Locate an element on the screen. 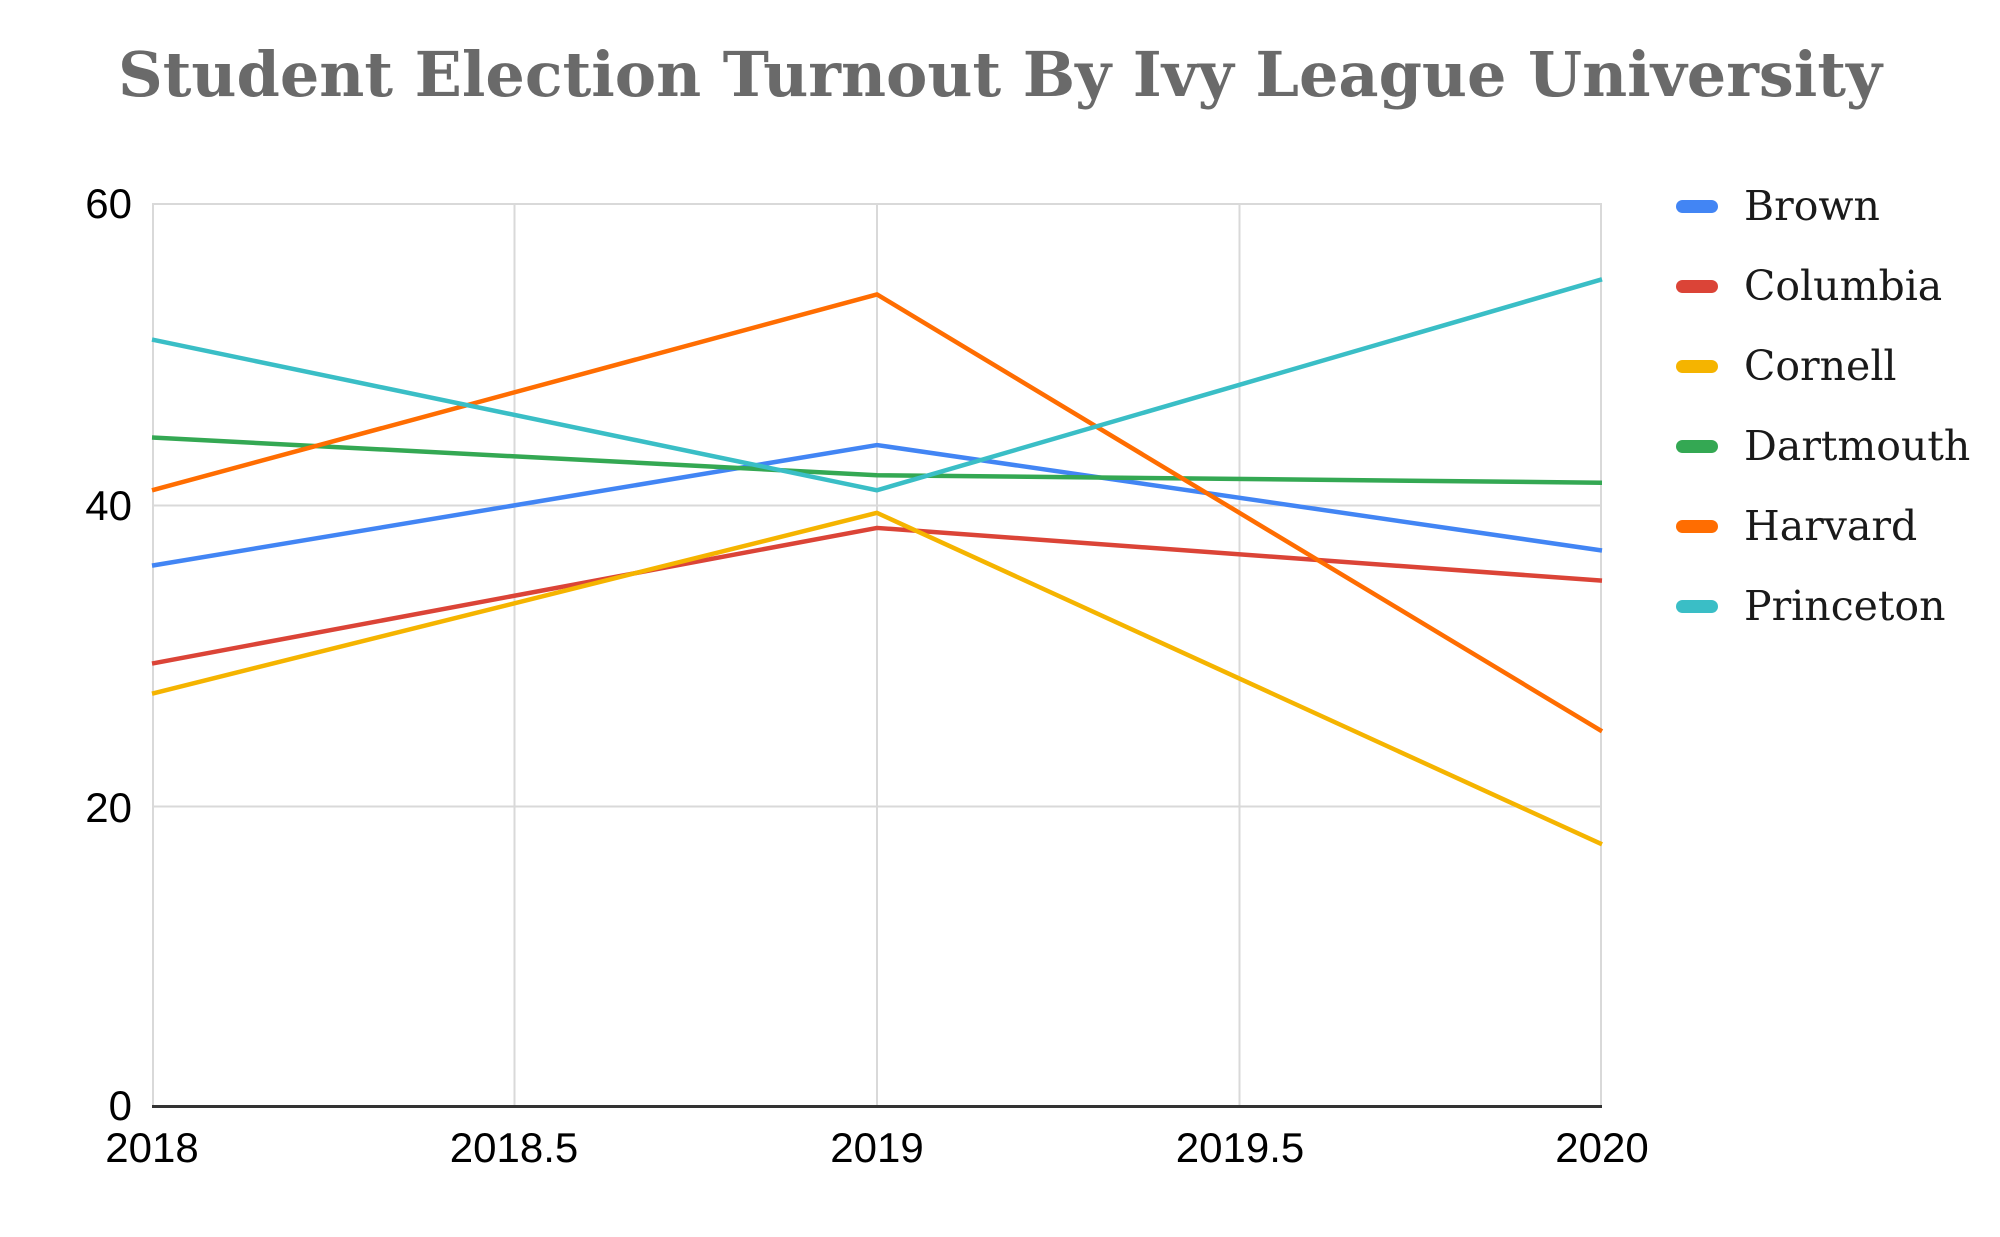 The height and width of the screenshot is (1237, 2000). legend-swatch-brown is located at coordinates (1697, 206).